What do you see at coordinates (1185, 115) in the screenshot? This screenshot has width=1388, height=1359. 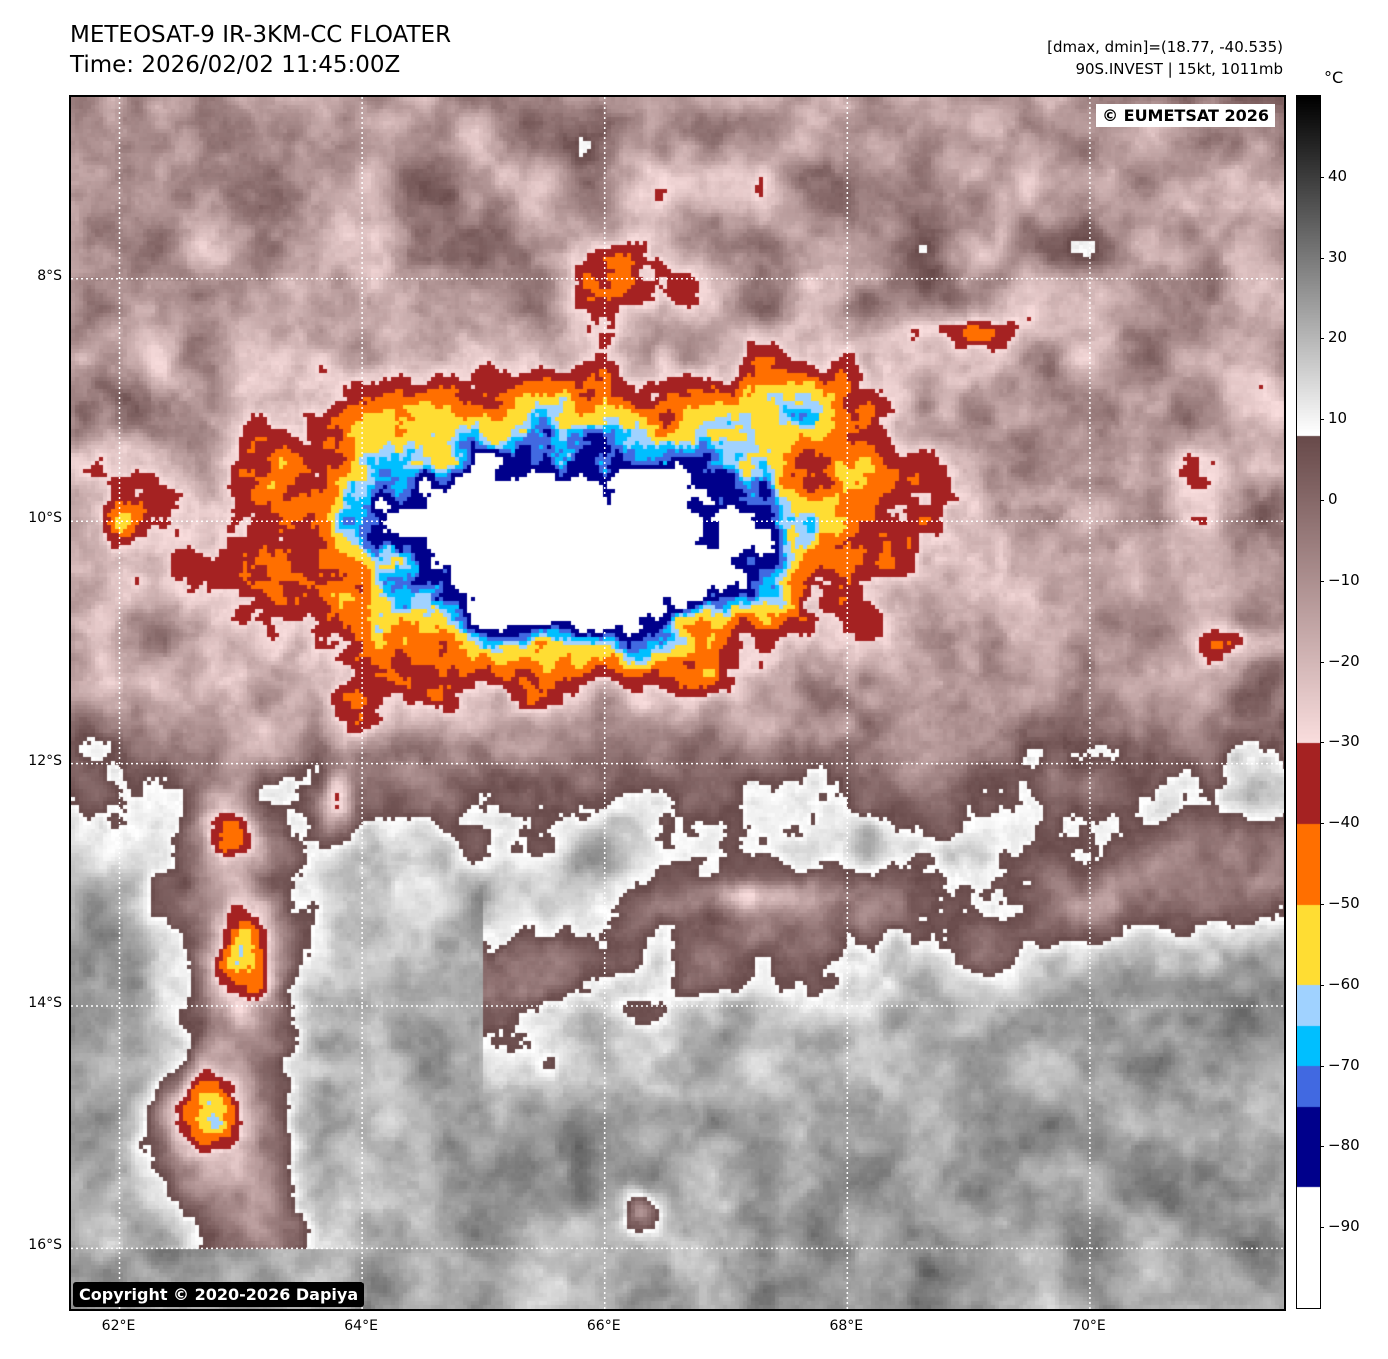 I see `eumetsat-watermark: © EUMETSAT 2026` at bounding box center [1185, 115].